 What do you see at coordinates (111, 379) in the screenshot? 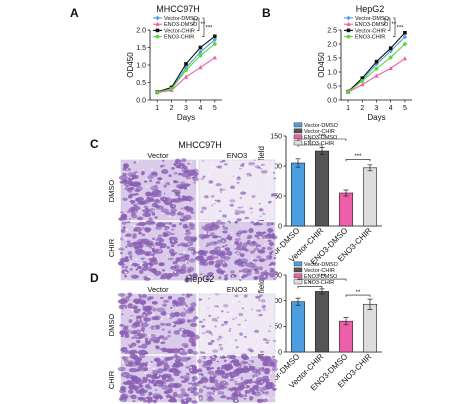
I see `micrograph-row-label-chir-d: CHIR` at bounding box center [111, 379].